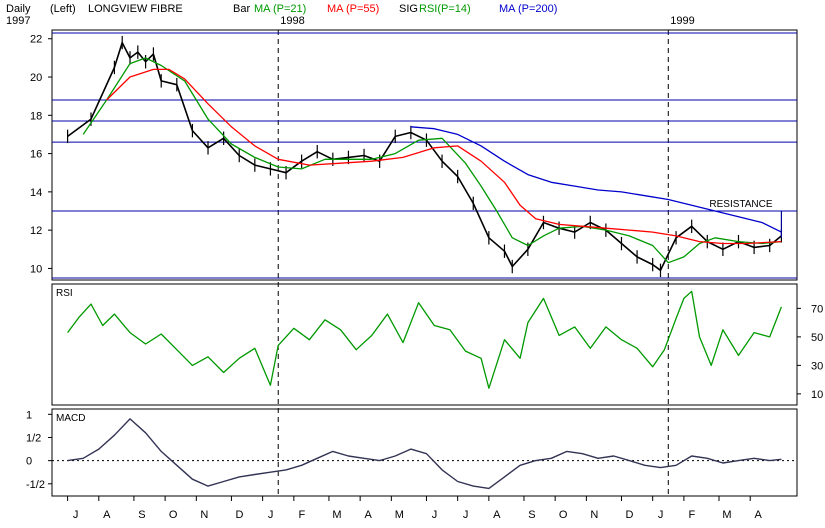  I want to click on legend-item: RSI(P=14), so click(445, 9).